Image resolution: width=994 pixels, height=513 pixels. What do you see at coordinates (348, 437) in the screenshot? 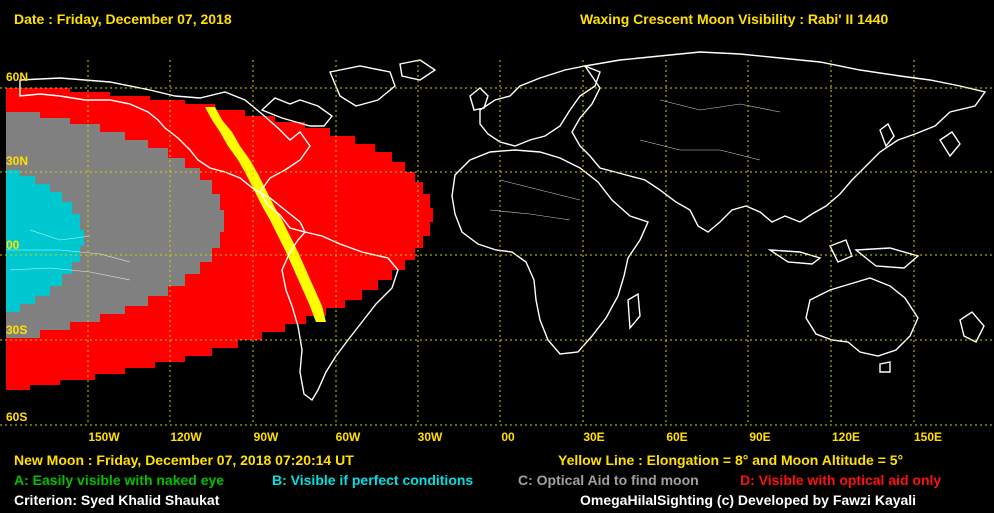
I see `lon-label-60w: 60W` at bounding box center [348, 437].